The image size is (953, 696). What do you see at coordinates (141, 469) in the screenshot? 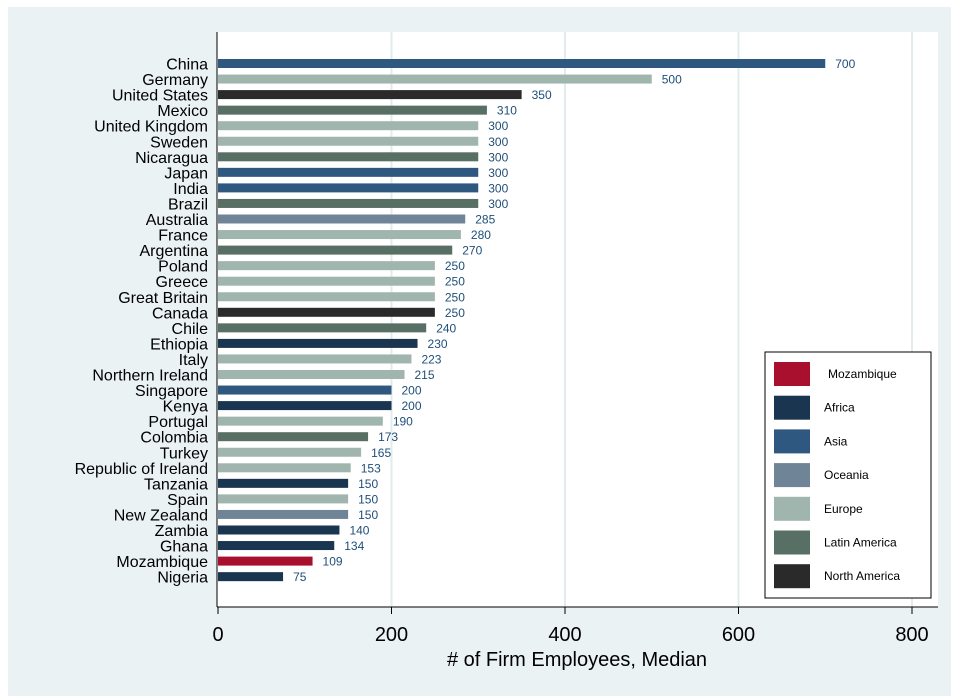
I see `category-label: Republic of Ireland` at bounding box center [141, 469].